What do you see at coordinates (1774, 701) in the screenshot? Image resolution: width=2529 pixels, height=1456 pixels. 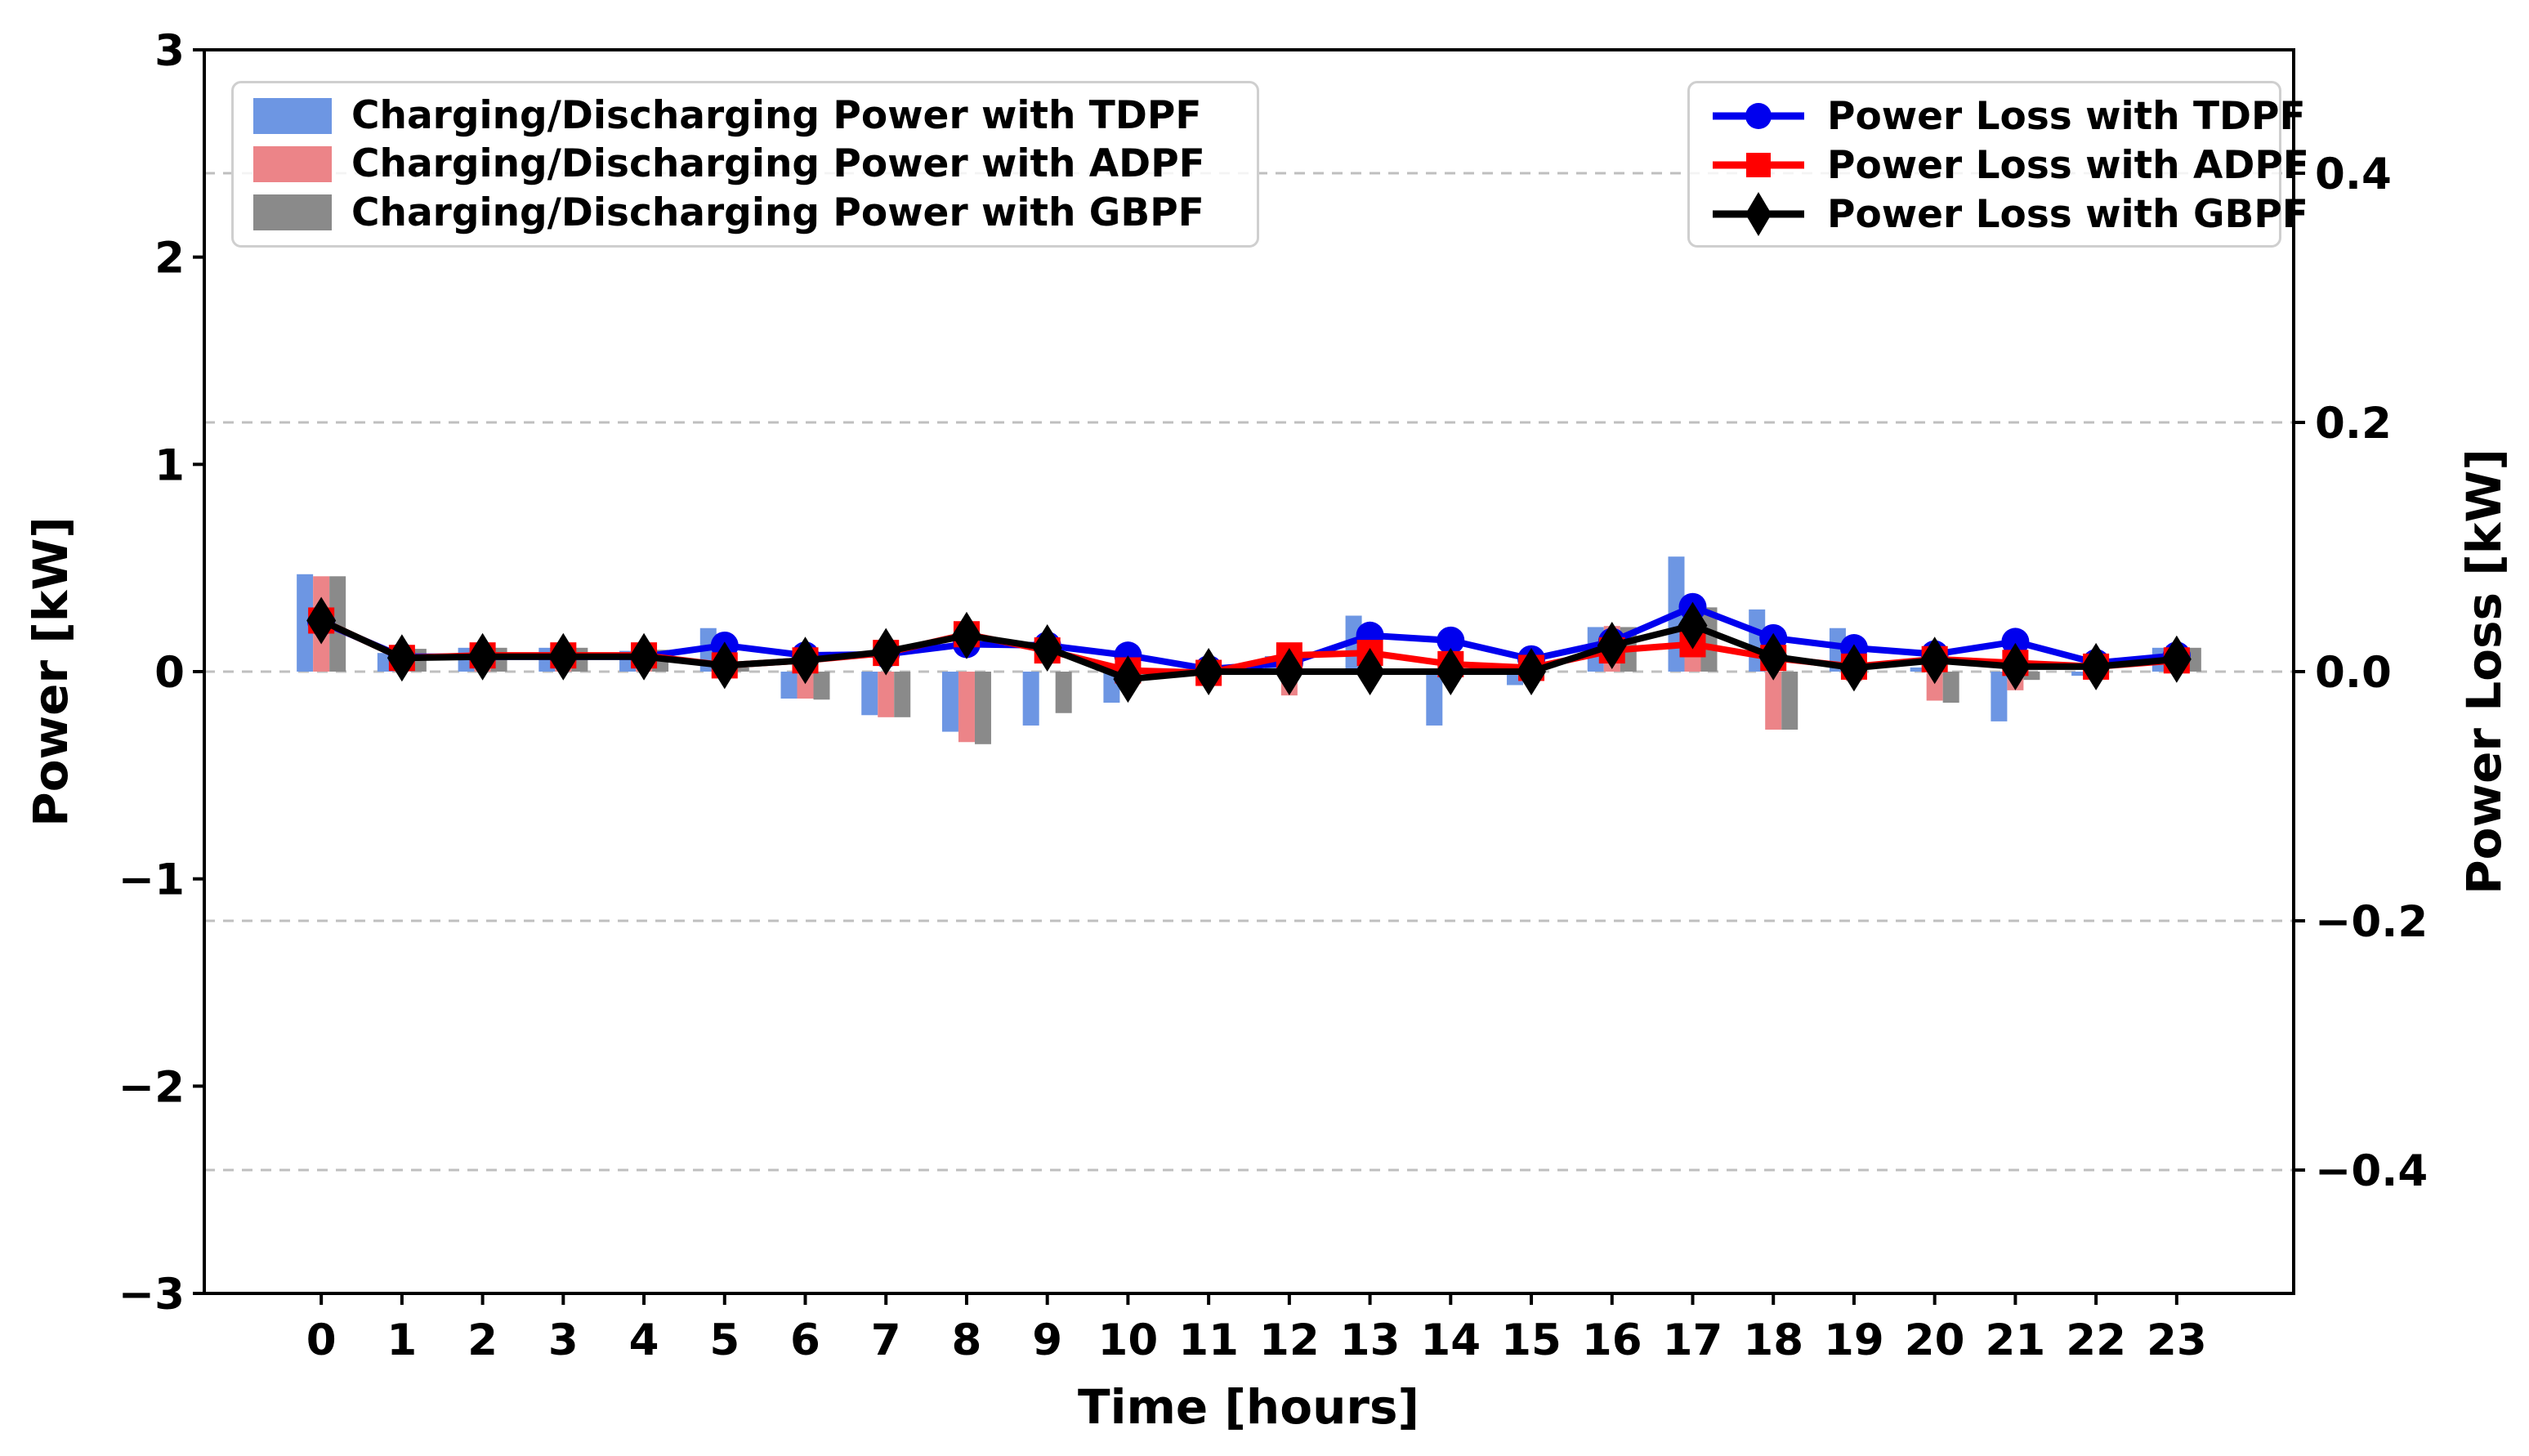 I see `bar-adpf-h18` at bounding box center [1774, 701].